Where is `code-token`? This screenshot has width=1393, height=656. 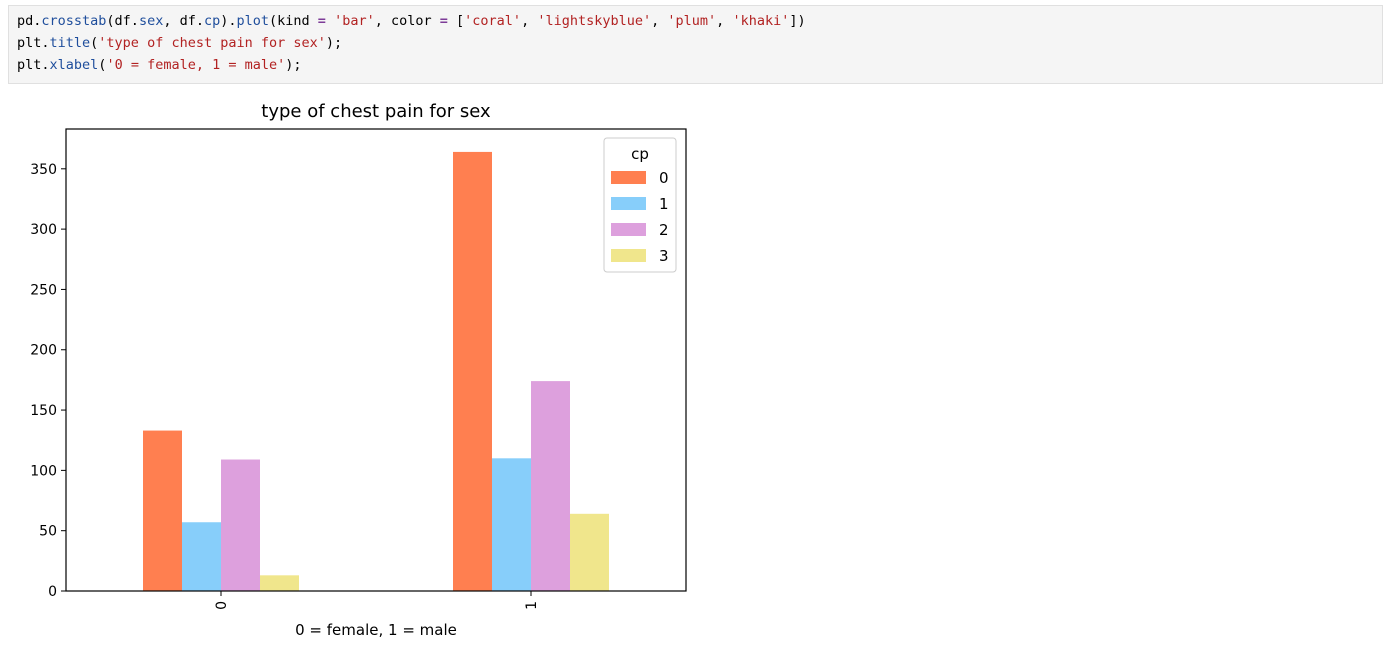
code-token is located at coordinates (330, 21).